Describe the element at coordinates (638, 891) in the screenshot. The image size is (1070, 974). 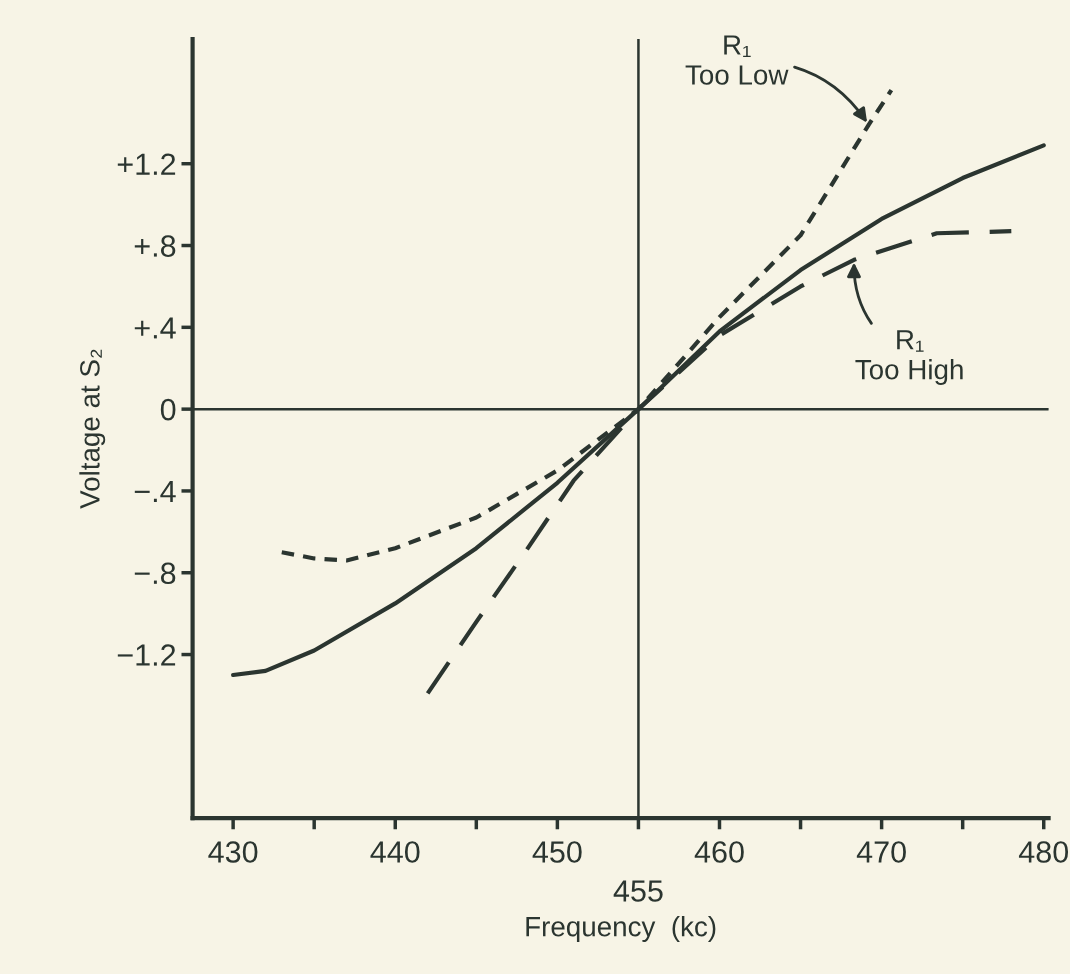
I see `ref-line-label: 455` at that location.